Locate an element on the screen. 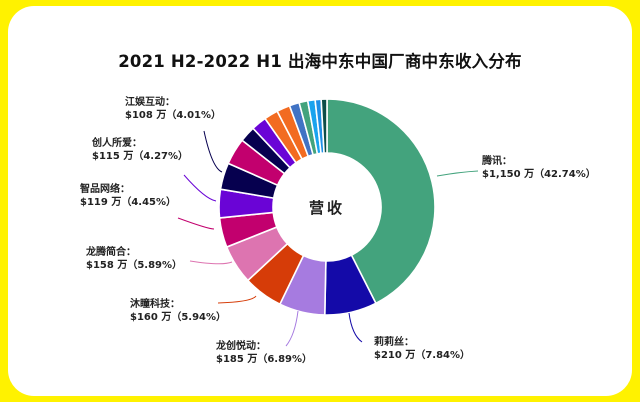  slice-value: $158 万（5.89%） is located at coordinates (134, 265).